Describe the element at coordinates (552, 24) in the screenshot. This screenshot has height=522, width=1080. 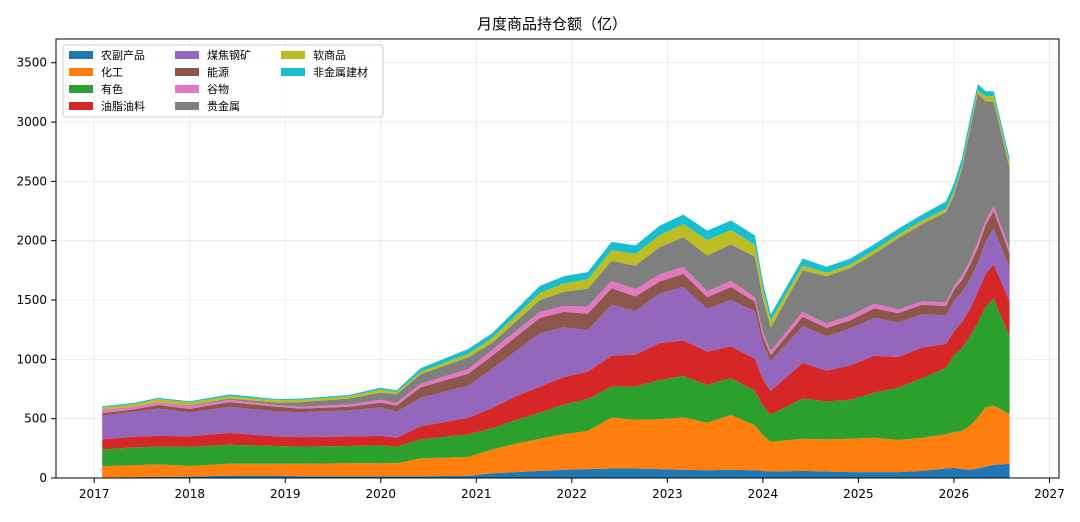
I see `chart-title: 月度商品持仓额（亿）` at that location.